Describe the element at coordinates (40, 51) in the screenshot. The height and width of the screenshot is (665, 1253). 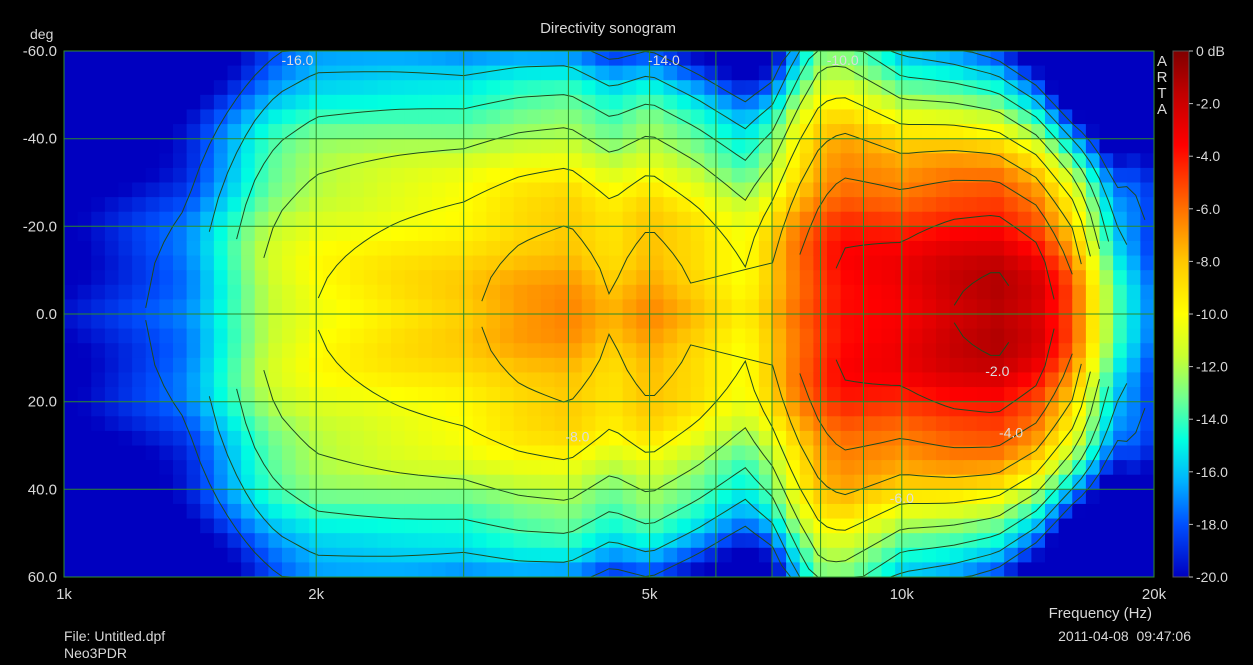
I see `y-tick-label: -60.0` at that location.